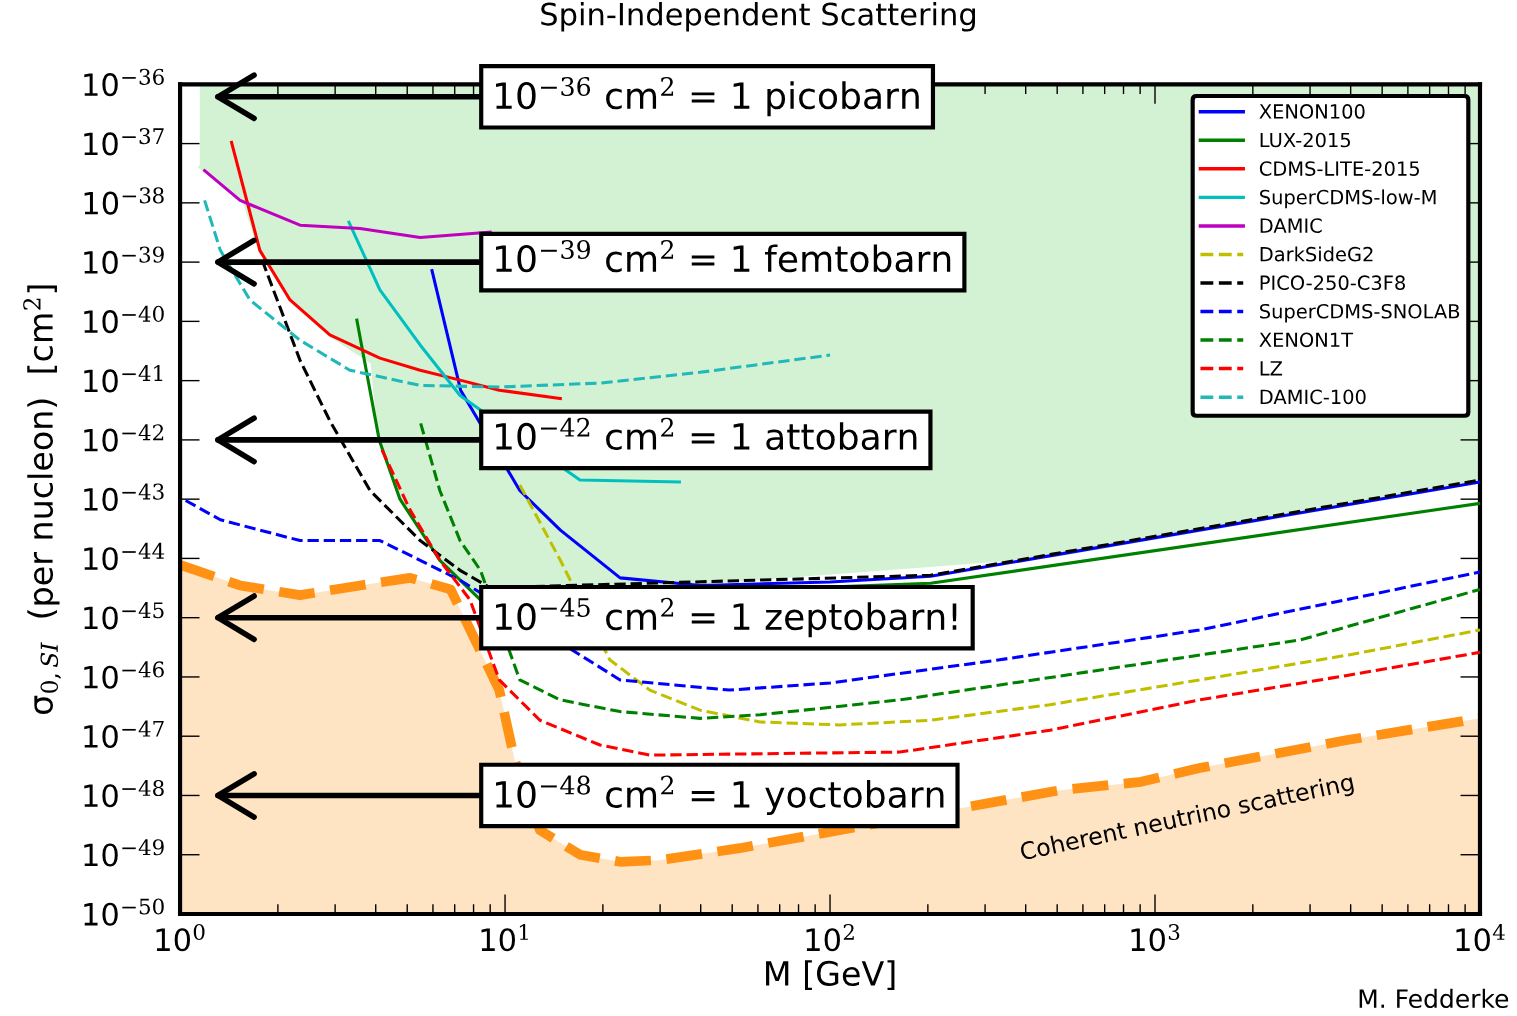  What do you see at coordinates (726, 617) in the screenshot?
I see `annotation: 10$^{−45}$ cm$^{2}$ = 1 zeptobarn!` at bounding box center [726, 617].